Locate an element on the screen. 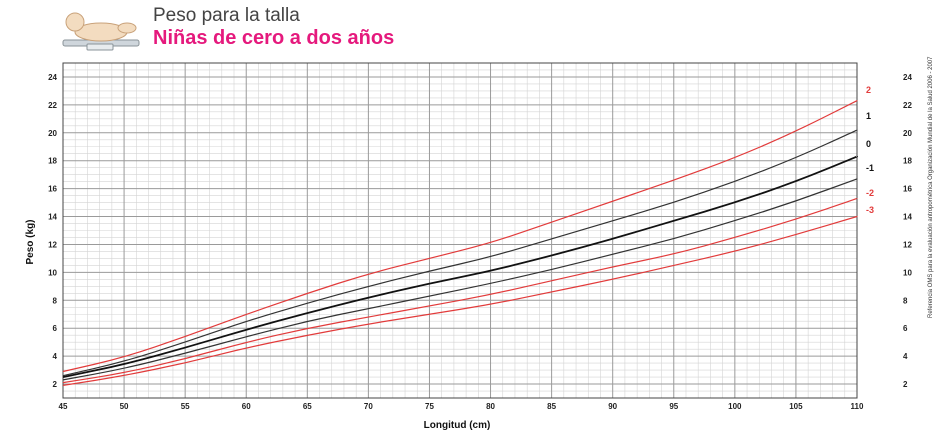 The image size is (948, 433). y-tick-label-left: 22 is located at coordinates (52, 105).